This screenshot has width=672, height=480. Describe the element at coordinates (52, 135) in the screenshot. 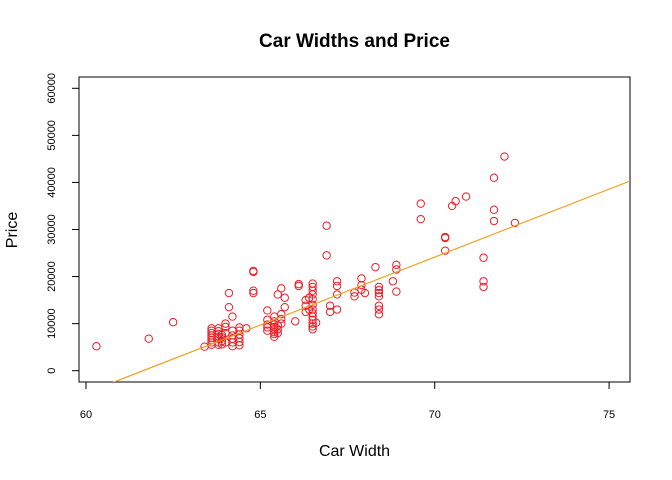

I see `y-tick-label: 50000` at that location.